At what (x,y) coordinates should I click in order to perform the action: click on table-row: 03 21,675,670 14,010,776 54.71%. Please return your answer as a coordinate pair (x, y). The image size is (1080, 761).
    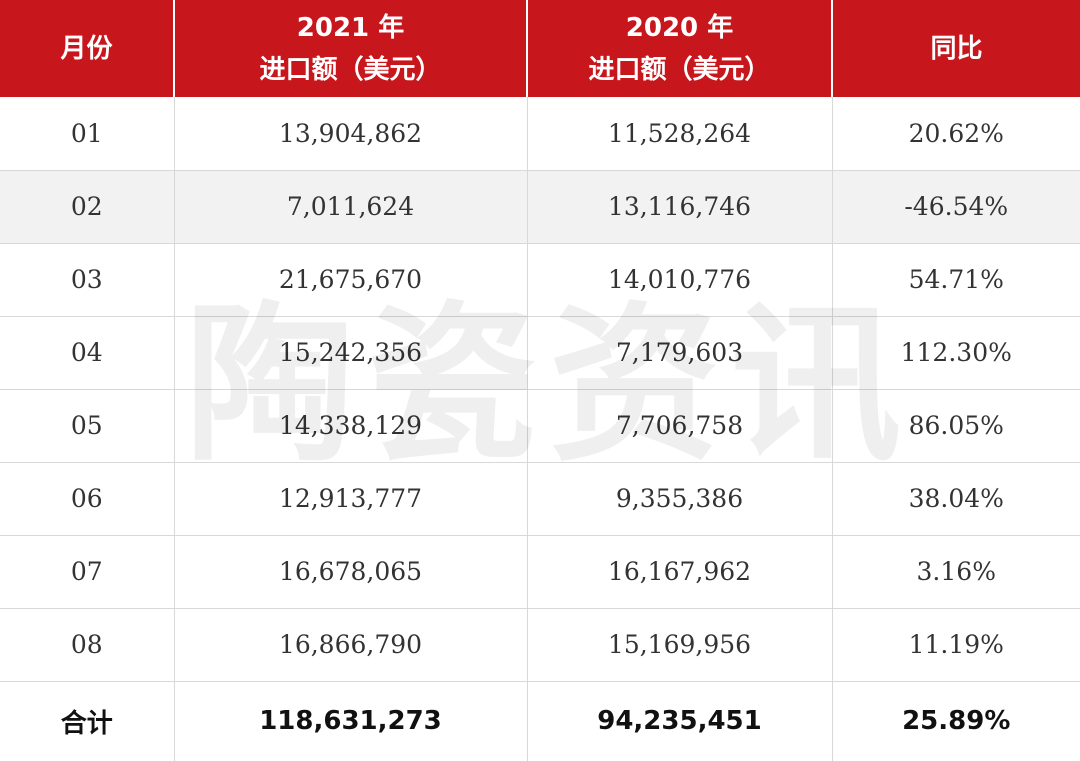
    Looking at the image, I should click on (540, 280).